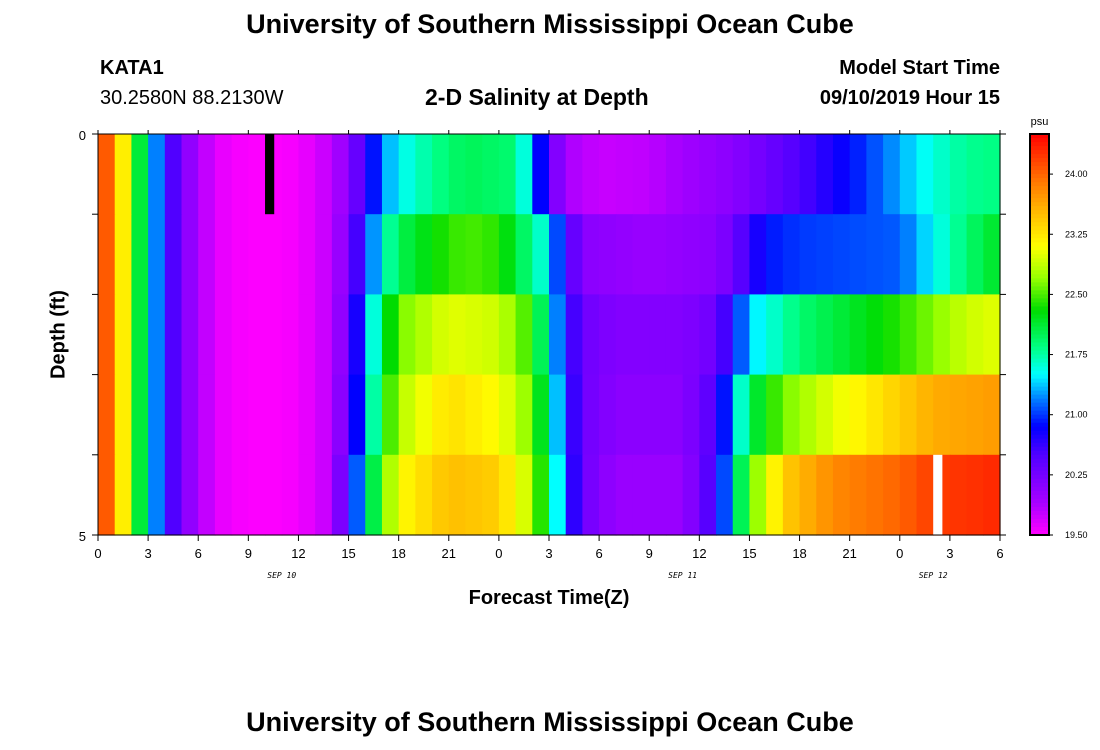 The width and height of the screenshot is (1100, 750). I want to click on x-tick-label: 3, so click(548, 553).